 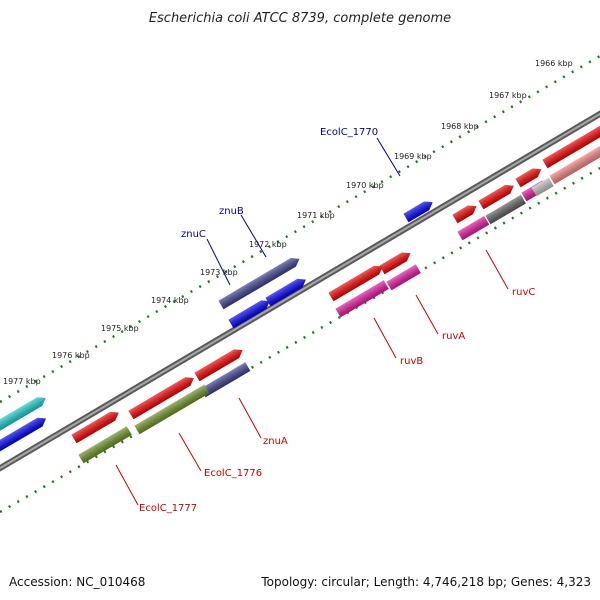 I want to click on gene-arrow-ruva, so click(x=396, y=262).